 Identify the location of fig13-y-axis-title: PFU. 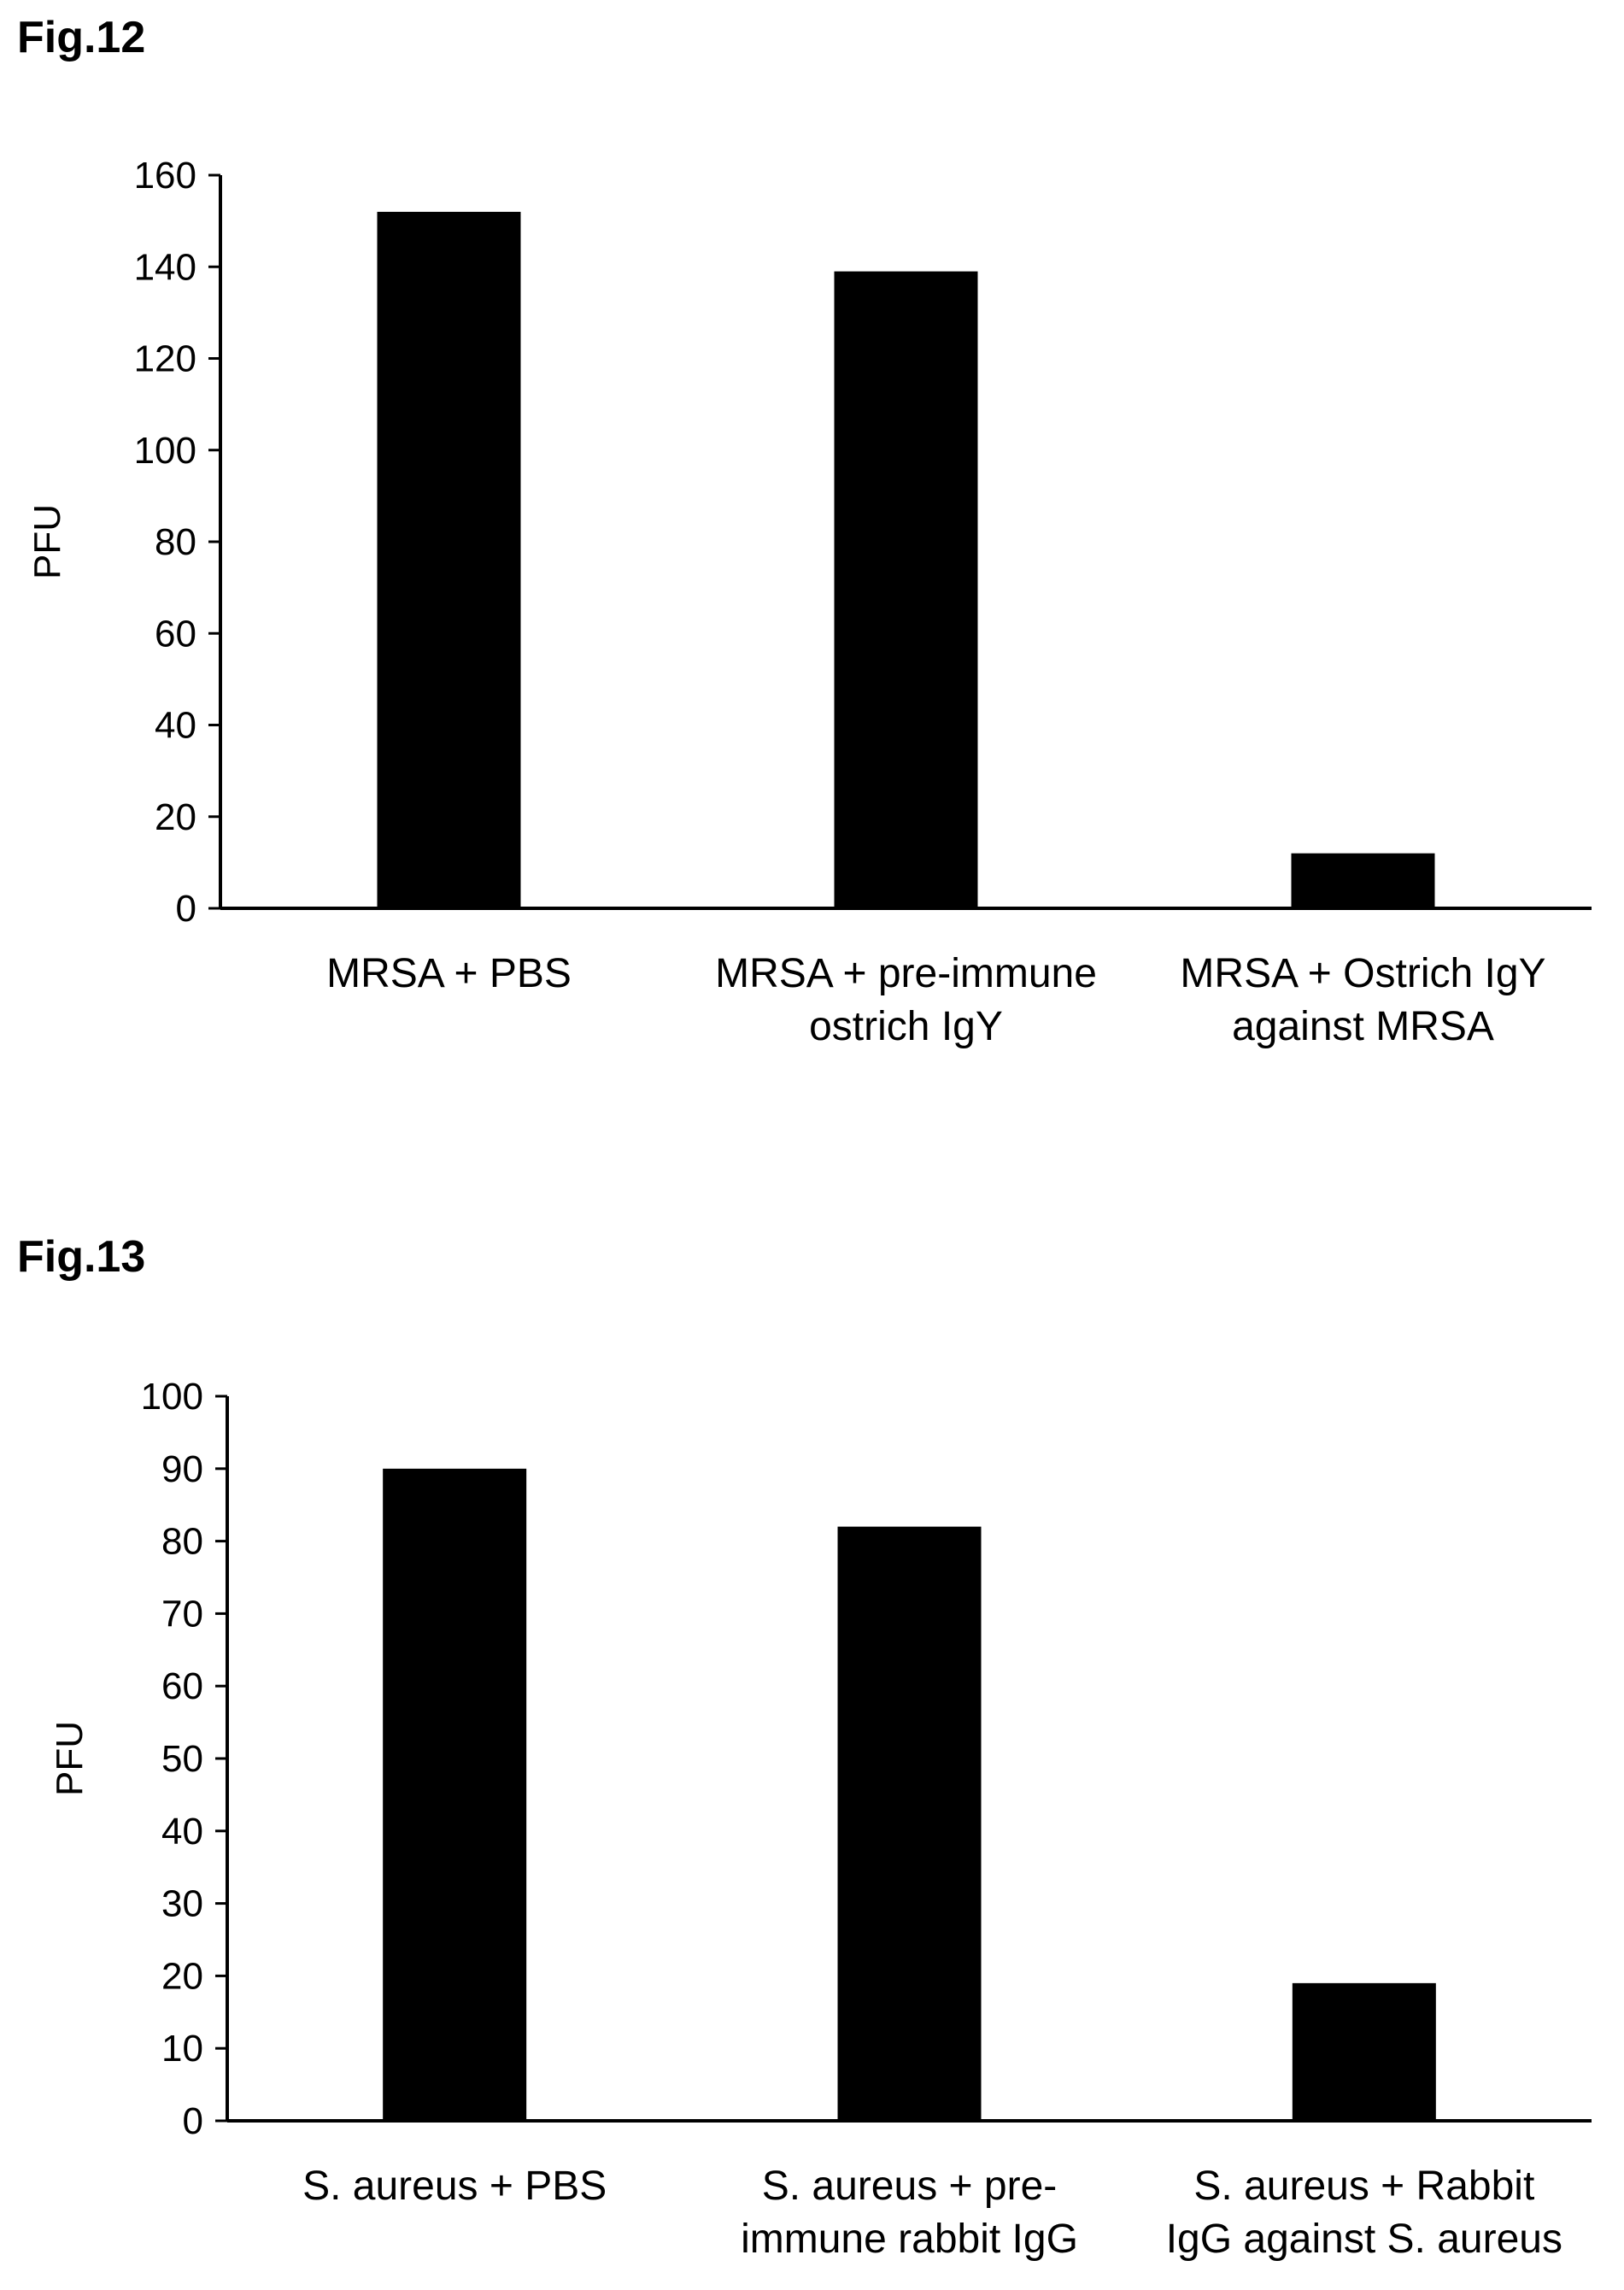
(70, 1758).